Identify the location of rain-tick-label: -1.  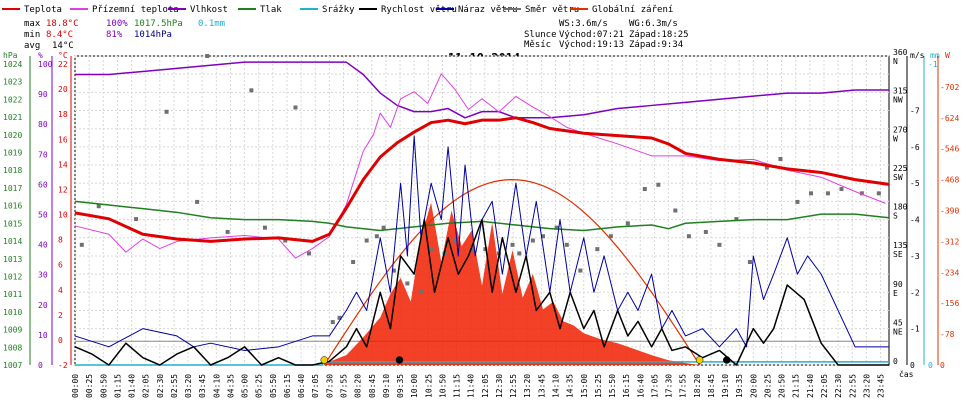
(933, 64).